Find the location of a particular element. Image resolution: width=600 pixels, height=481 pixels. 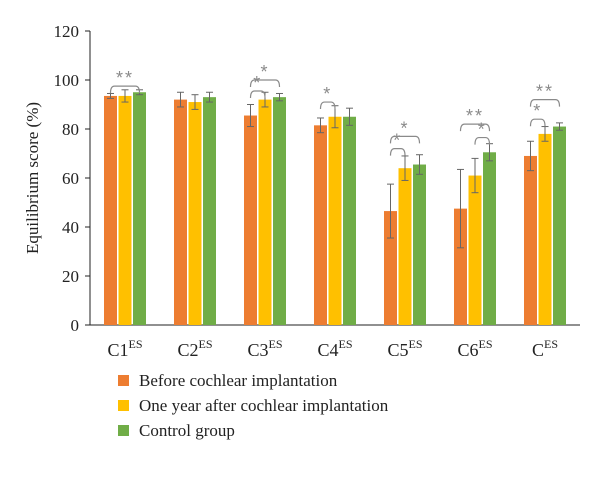

x-tick-label: C3ES is located at coordinates (264, 348).